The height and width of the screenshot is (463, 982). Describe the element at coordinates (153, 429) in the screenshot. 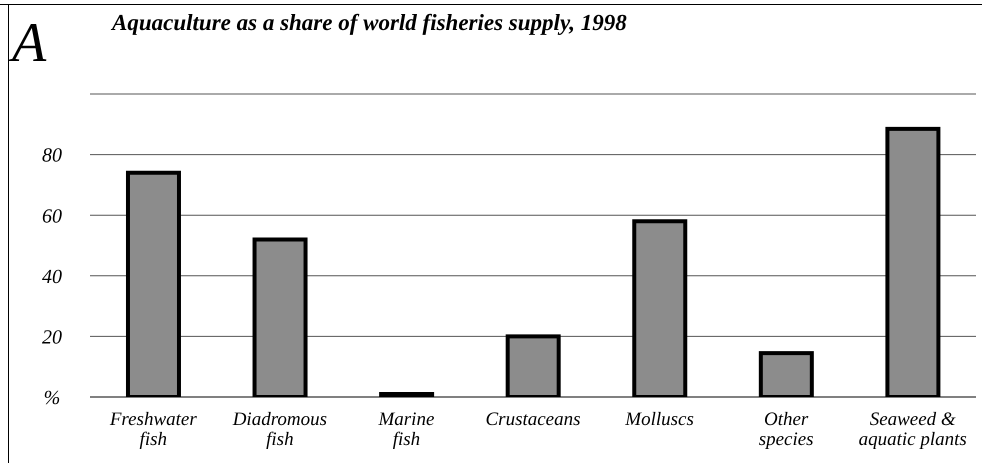

I see `x-tick-label: Freshwater fish` at that location.